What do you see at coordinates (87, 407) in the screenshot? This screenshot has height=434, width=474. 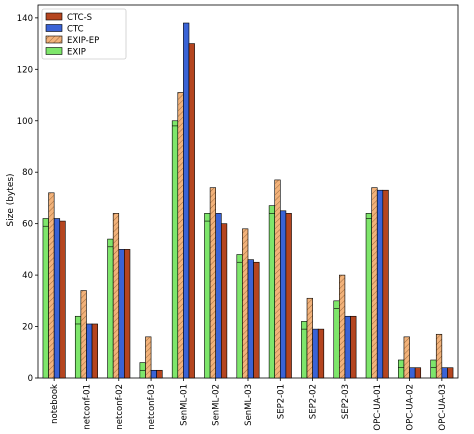 I see `x-tick-label: netconf-01` at bounding box center [87, 407].